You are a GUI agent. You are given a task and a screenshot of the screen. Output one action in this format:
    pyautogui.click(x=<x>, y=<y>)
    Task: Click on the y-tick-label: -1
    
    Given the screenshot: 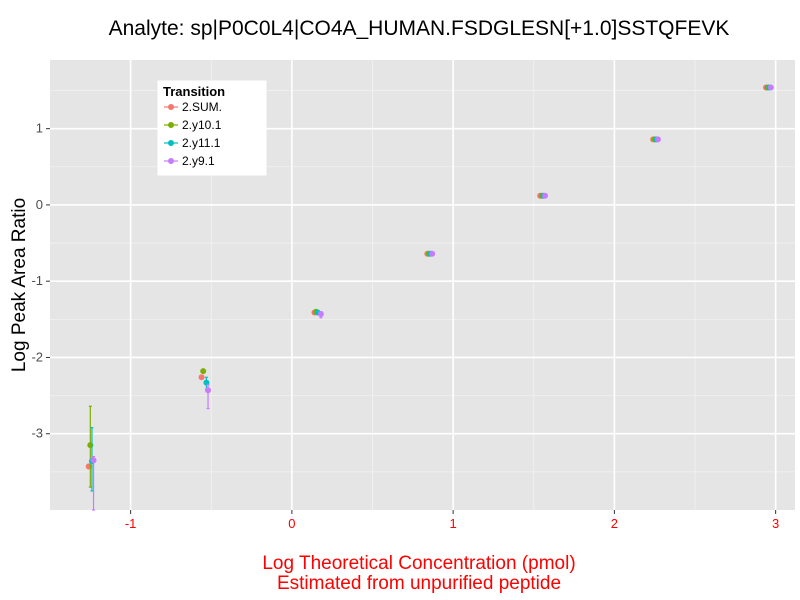 What is the action you would take?
    pyautogui.click(x=37, y=280)
    